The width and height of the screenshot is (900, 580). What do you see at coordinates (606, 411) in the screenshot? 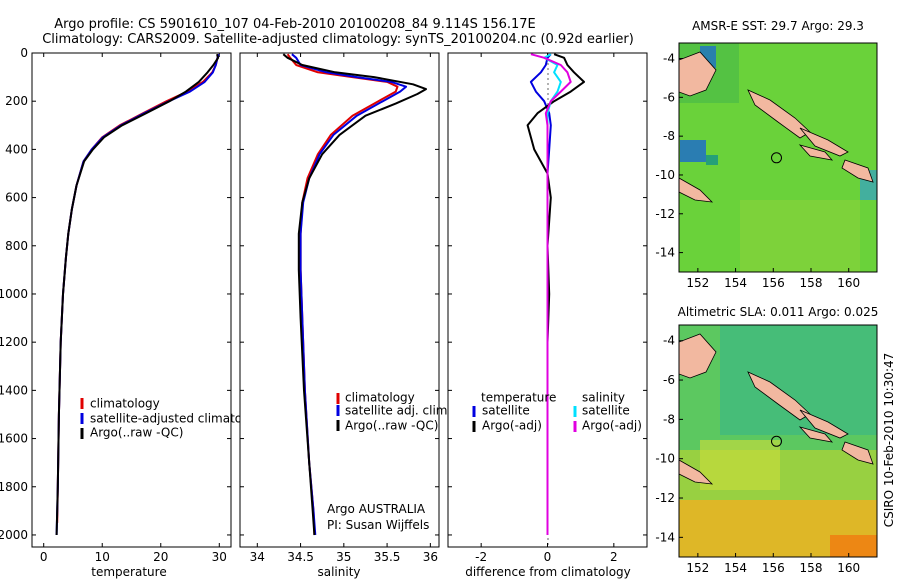
I see `legend-sal-satellite-label: satellite` at bounding box center [606, 411].